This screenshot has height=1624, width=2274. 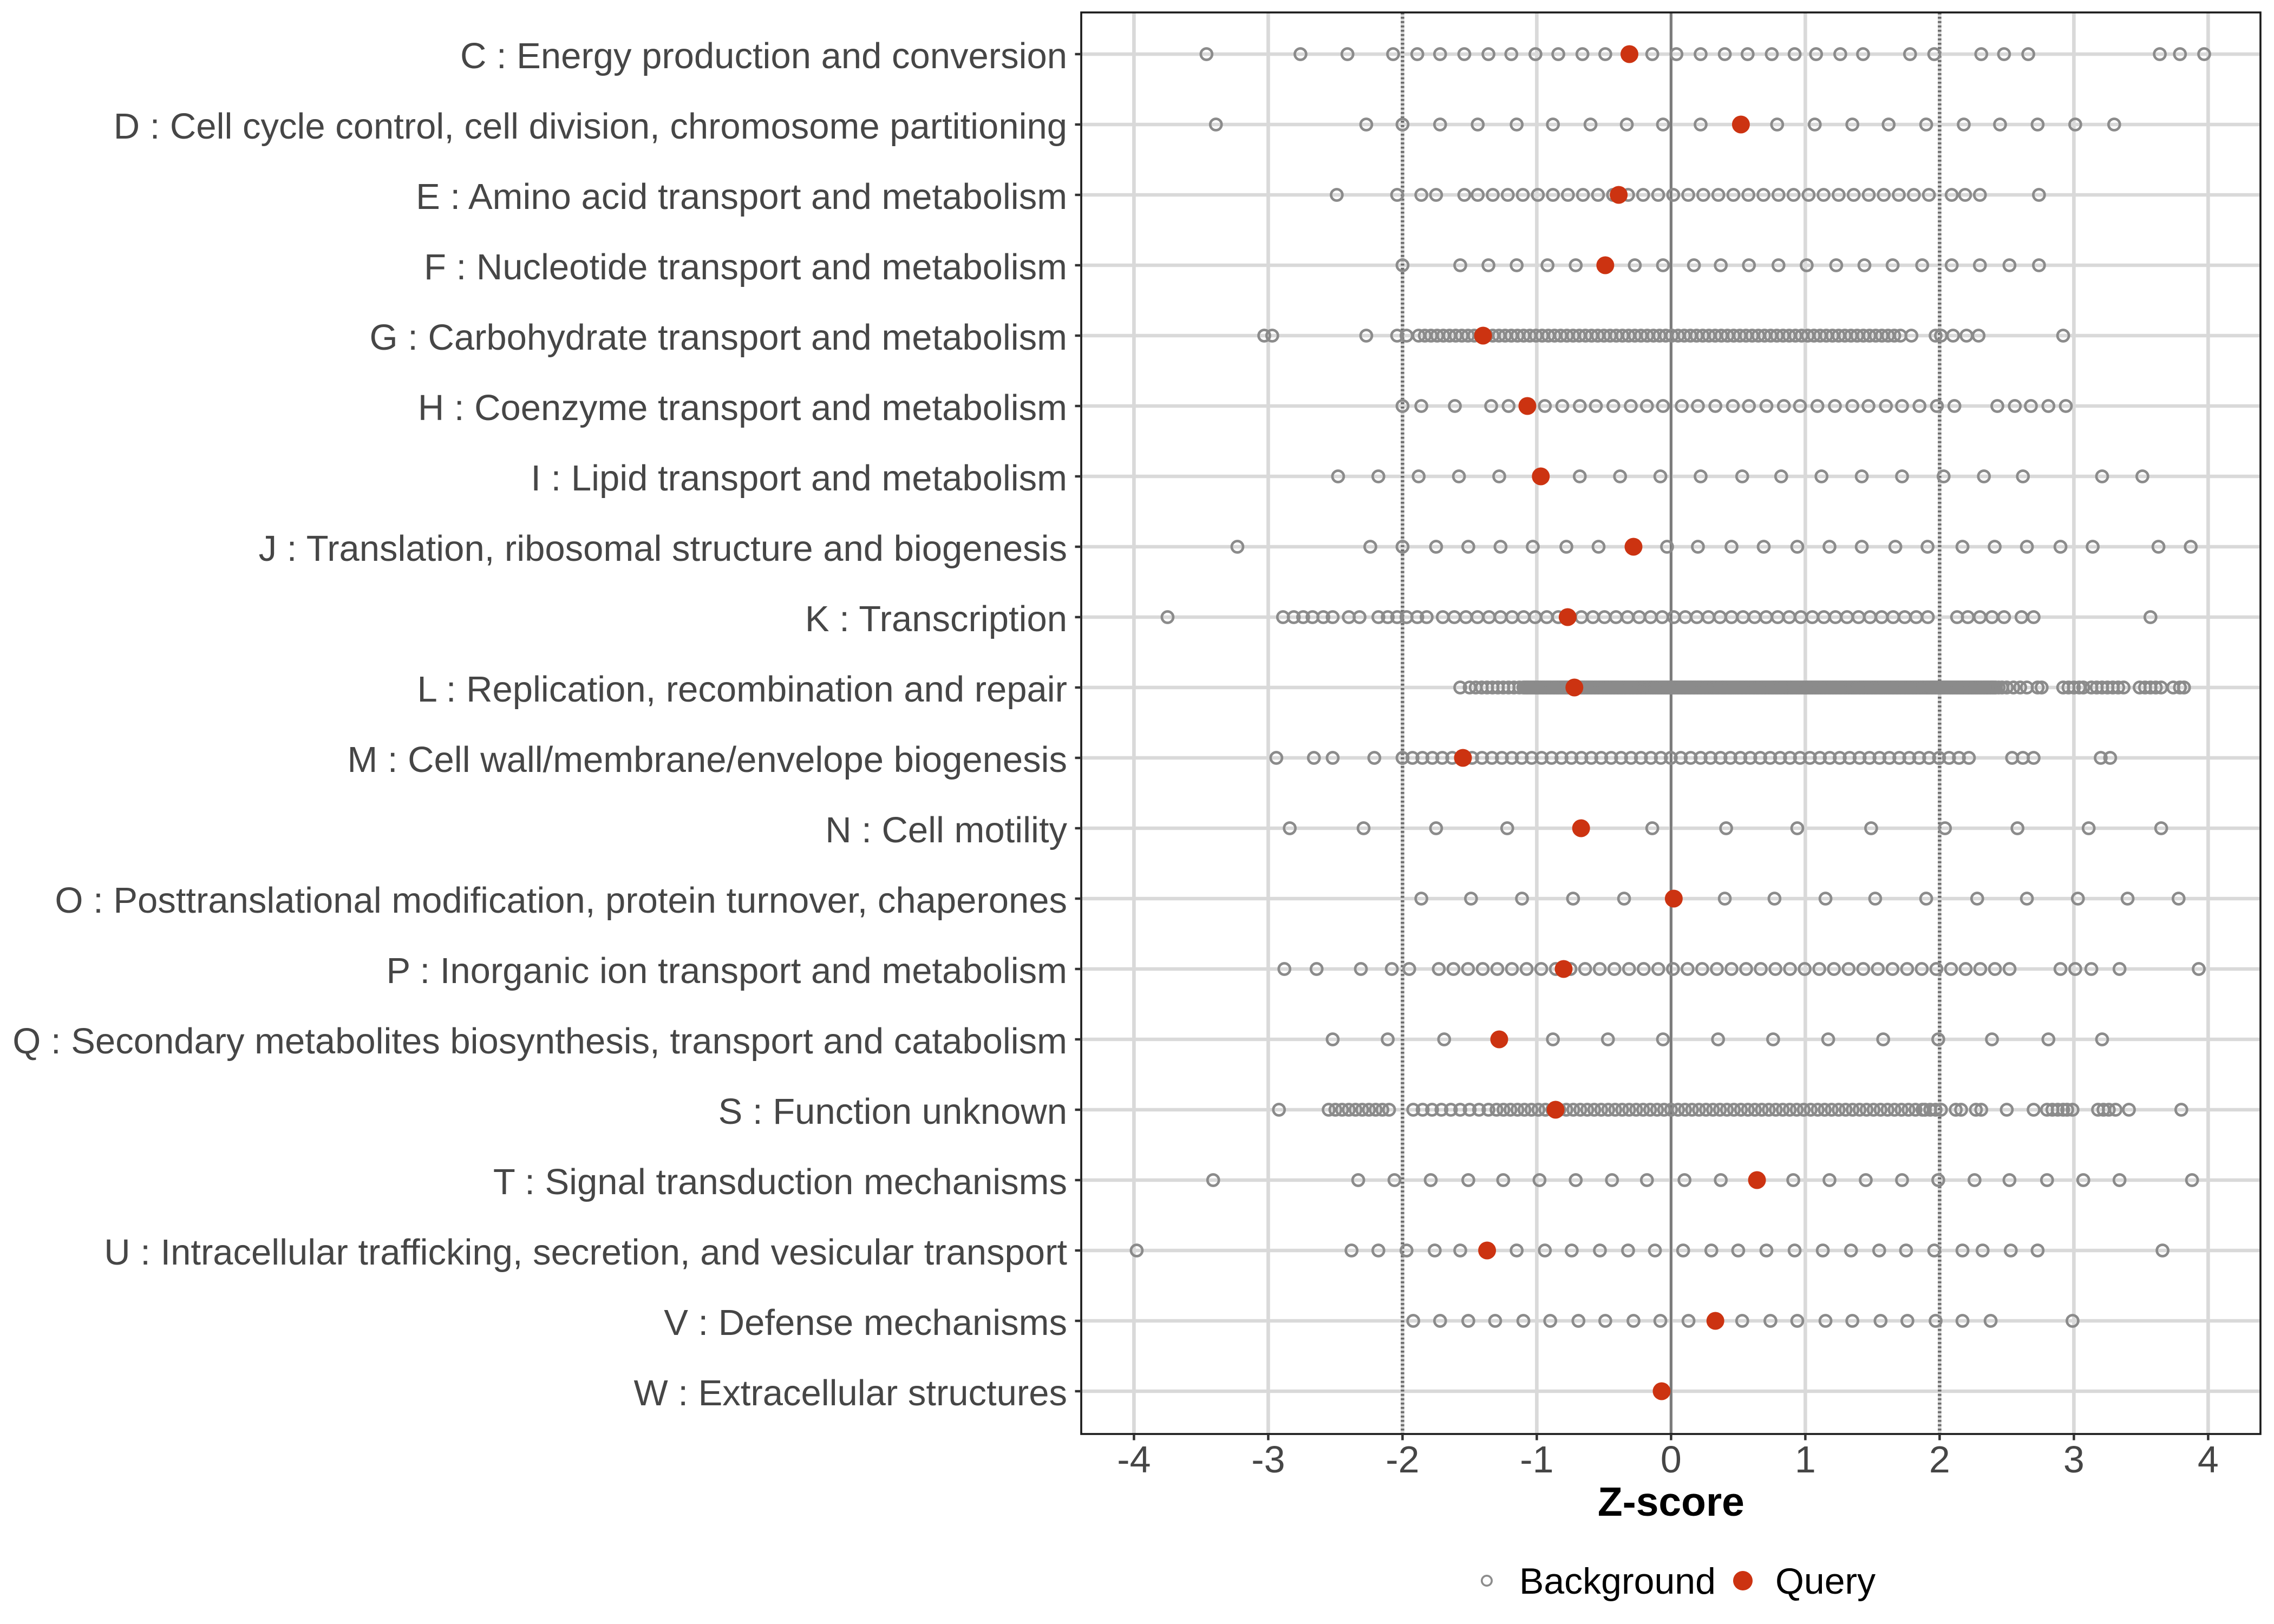 I want to click on svg-text: W : Extracellular structures, so click(x=851, y=1393).